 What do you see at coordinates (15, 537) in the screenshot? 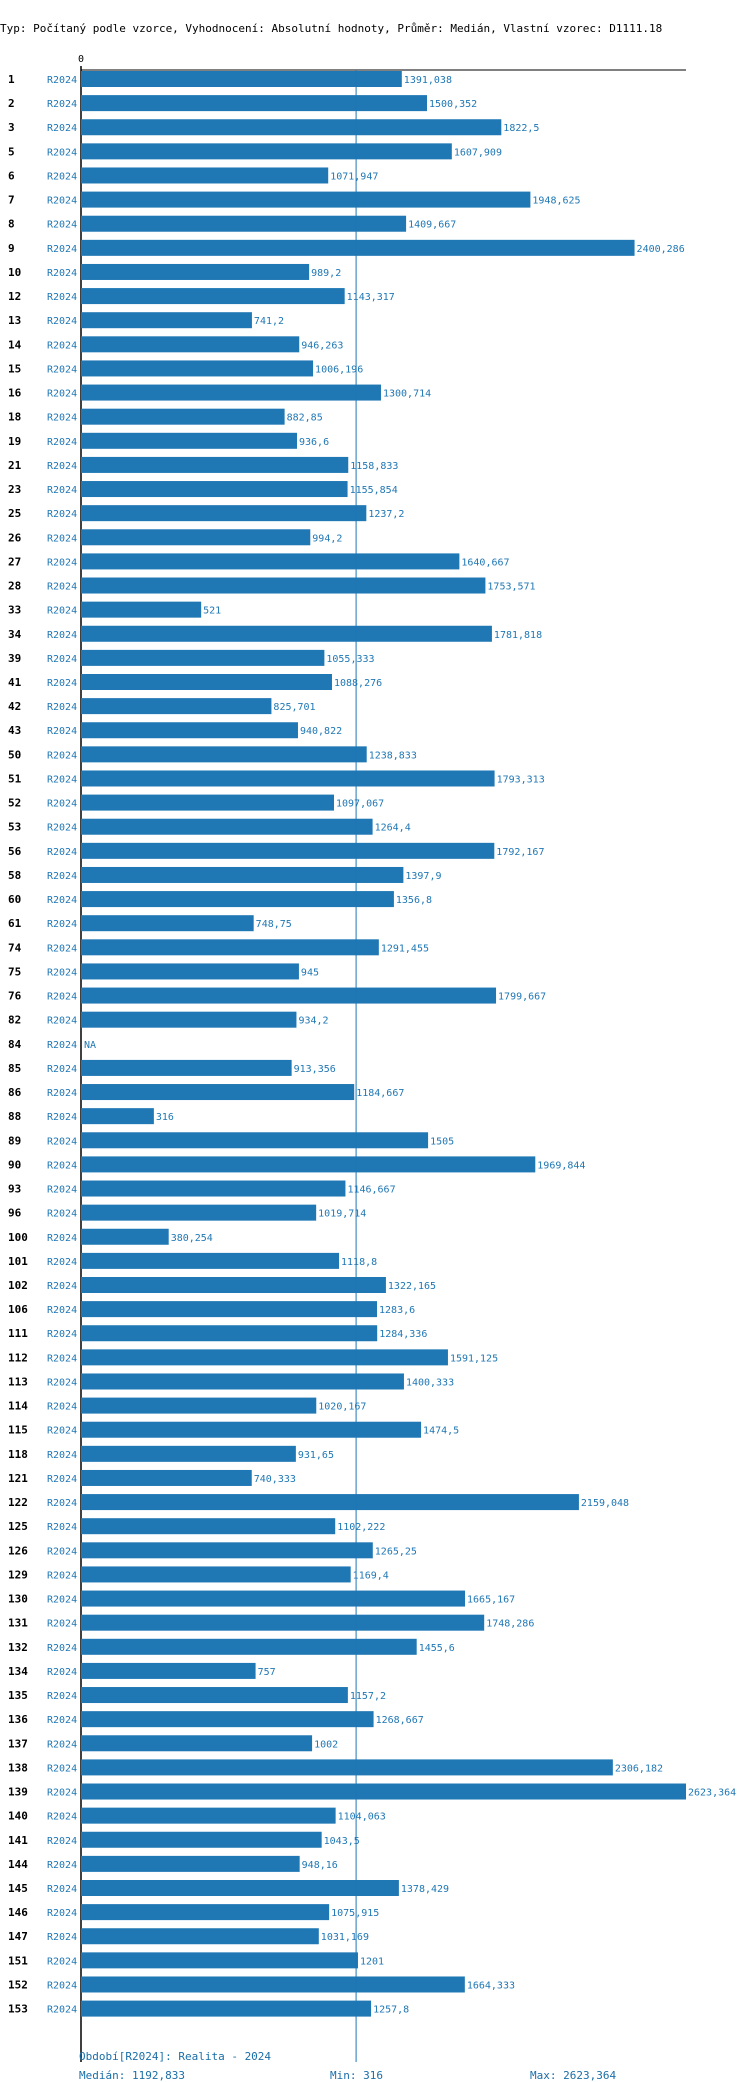
I see `category-label: 26` at bounding box center [15, 537].